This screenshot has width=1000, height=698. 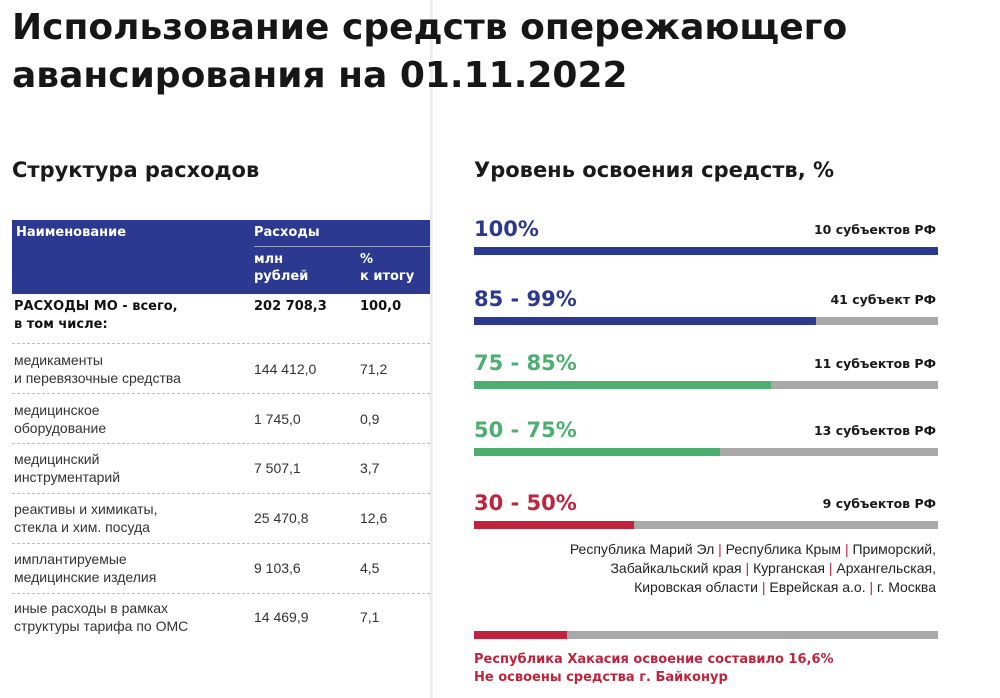 I want to click on level-count: 9 субъектов РФ, so click(x=879, y=503).